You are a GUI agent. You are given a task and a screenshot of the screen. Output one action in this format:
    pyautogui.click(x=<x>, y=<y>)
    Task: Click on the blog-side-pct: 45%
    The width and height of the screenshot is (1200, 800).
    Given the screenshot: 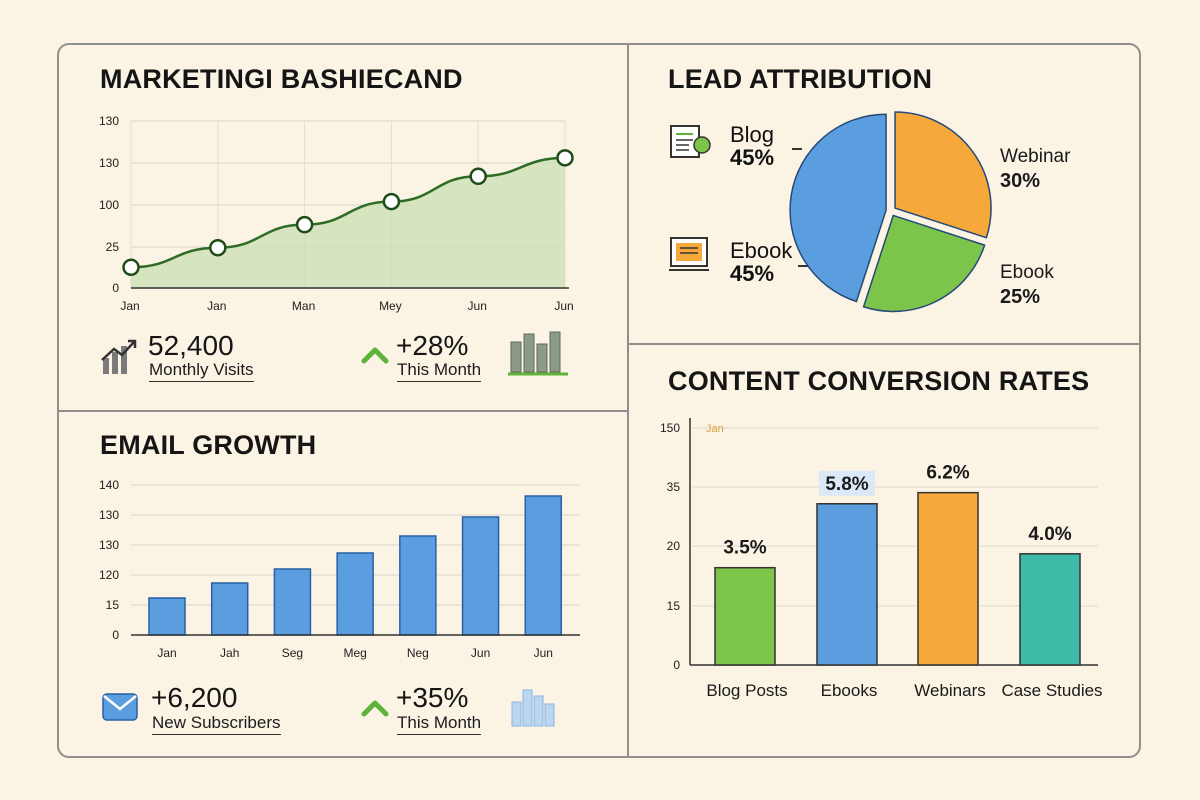 What is the action you would take?
    pyautogui.click(x=752, y=157)
    